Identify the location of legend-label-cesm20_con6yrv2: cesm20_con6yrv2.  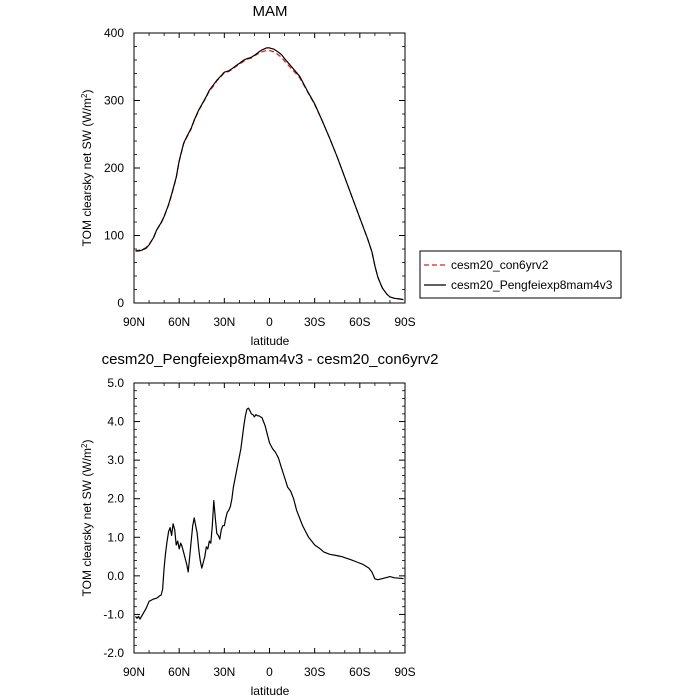
(500, 265).